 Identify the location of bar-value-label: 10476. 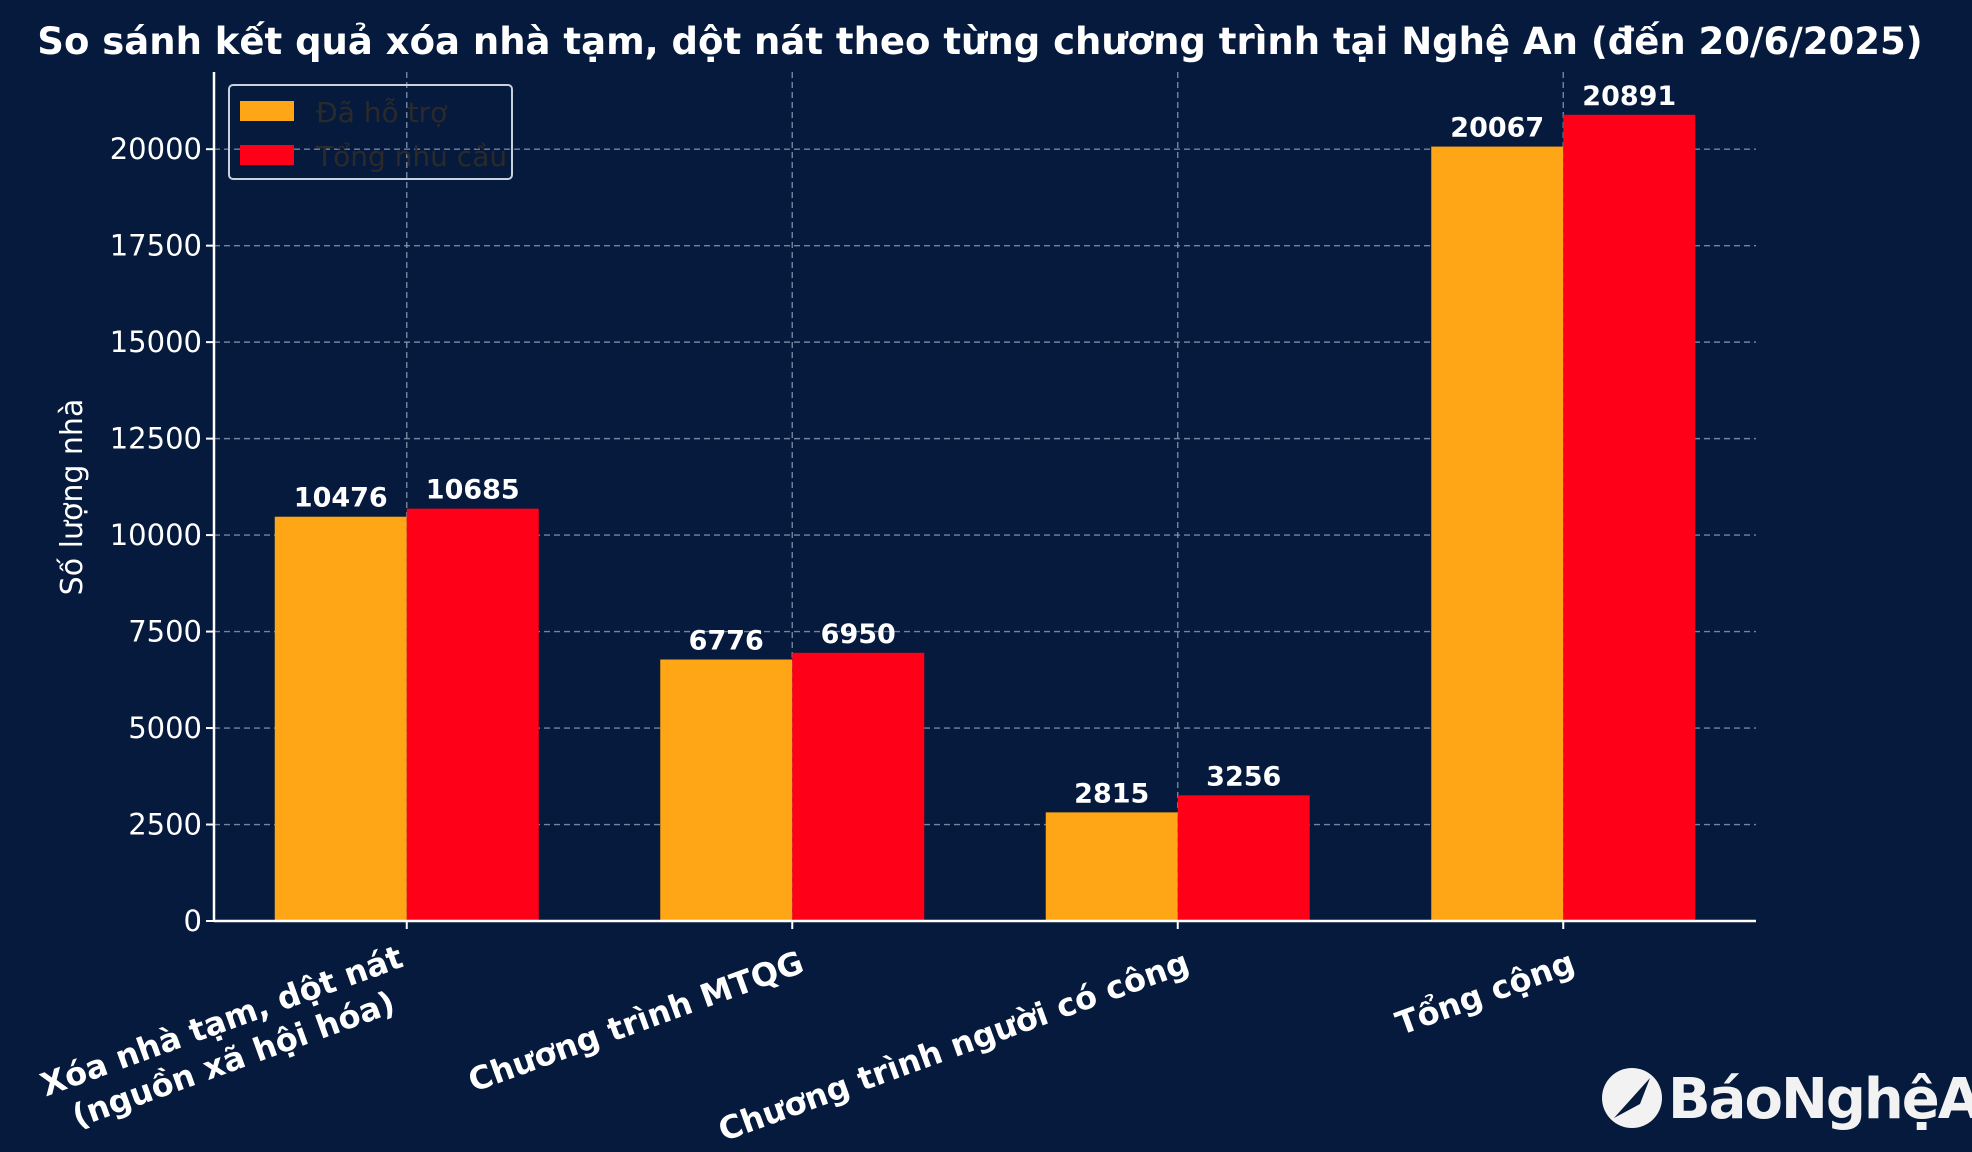
(341, 498).